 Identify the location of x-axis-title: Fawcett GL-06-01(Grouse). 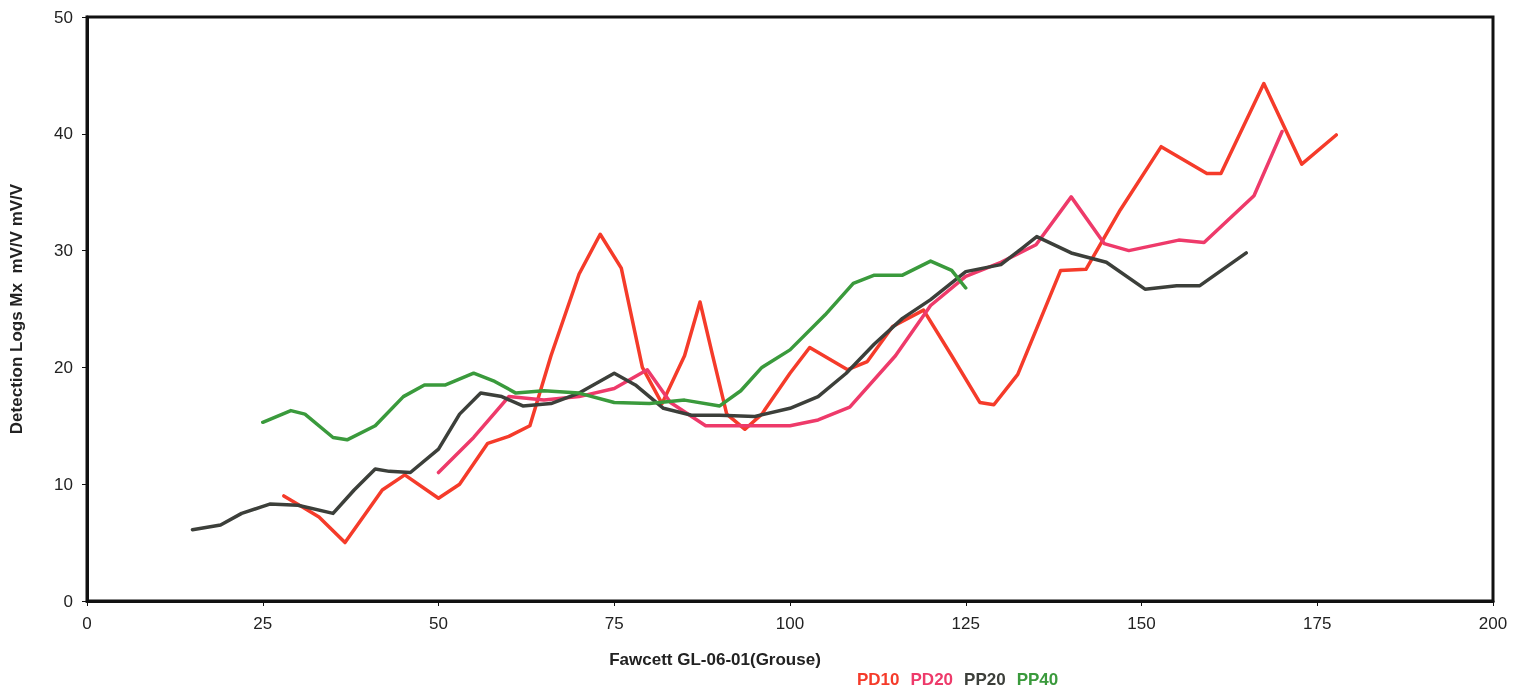
(715, 659).